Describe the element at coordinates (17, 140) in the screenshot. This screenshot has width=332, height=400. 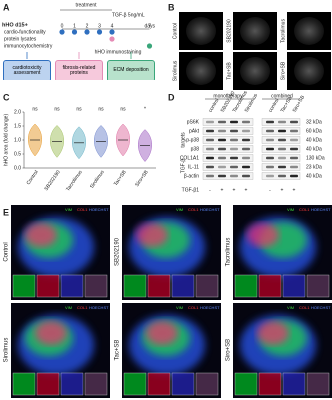
I see `y-tick-label: 1.0` at that location.